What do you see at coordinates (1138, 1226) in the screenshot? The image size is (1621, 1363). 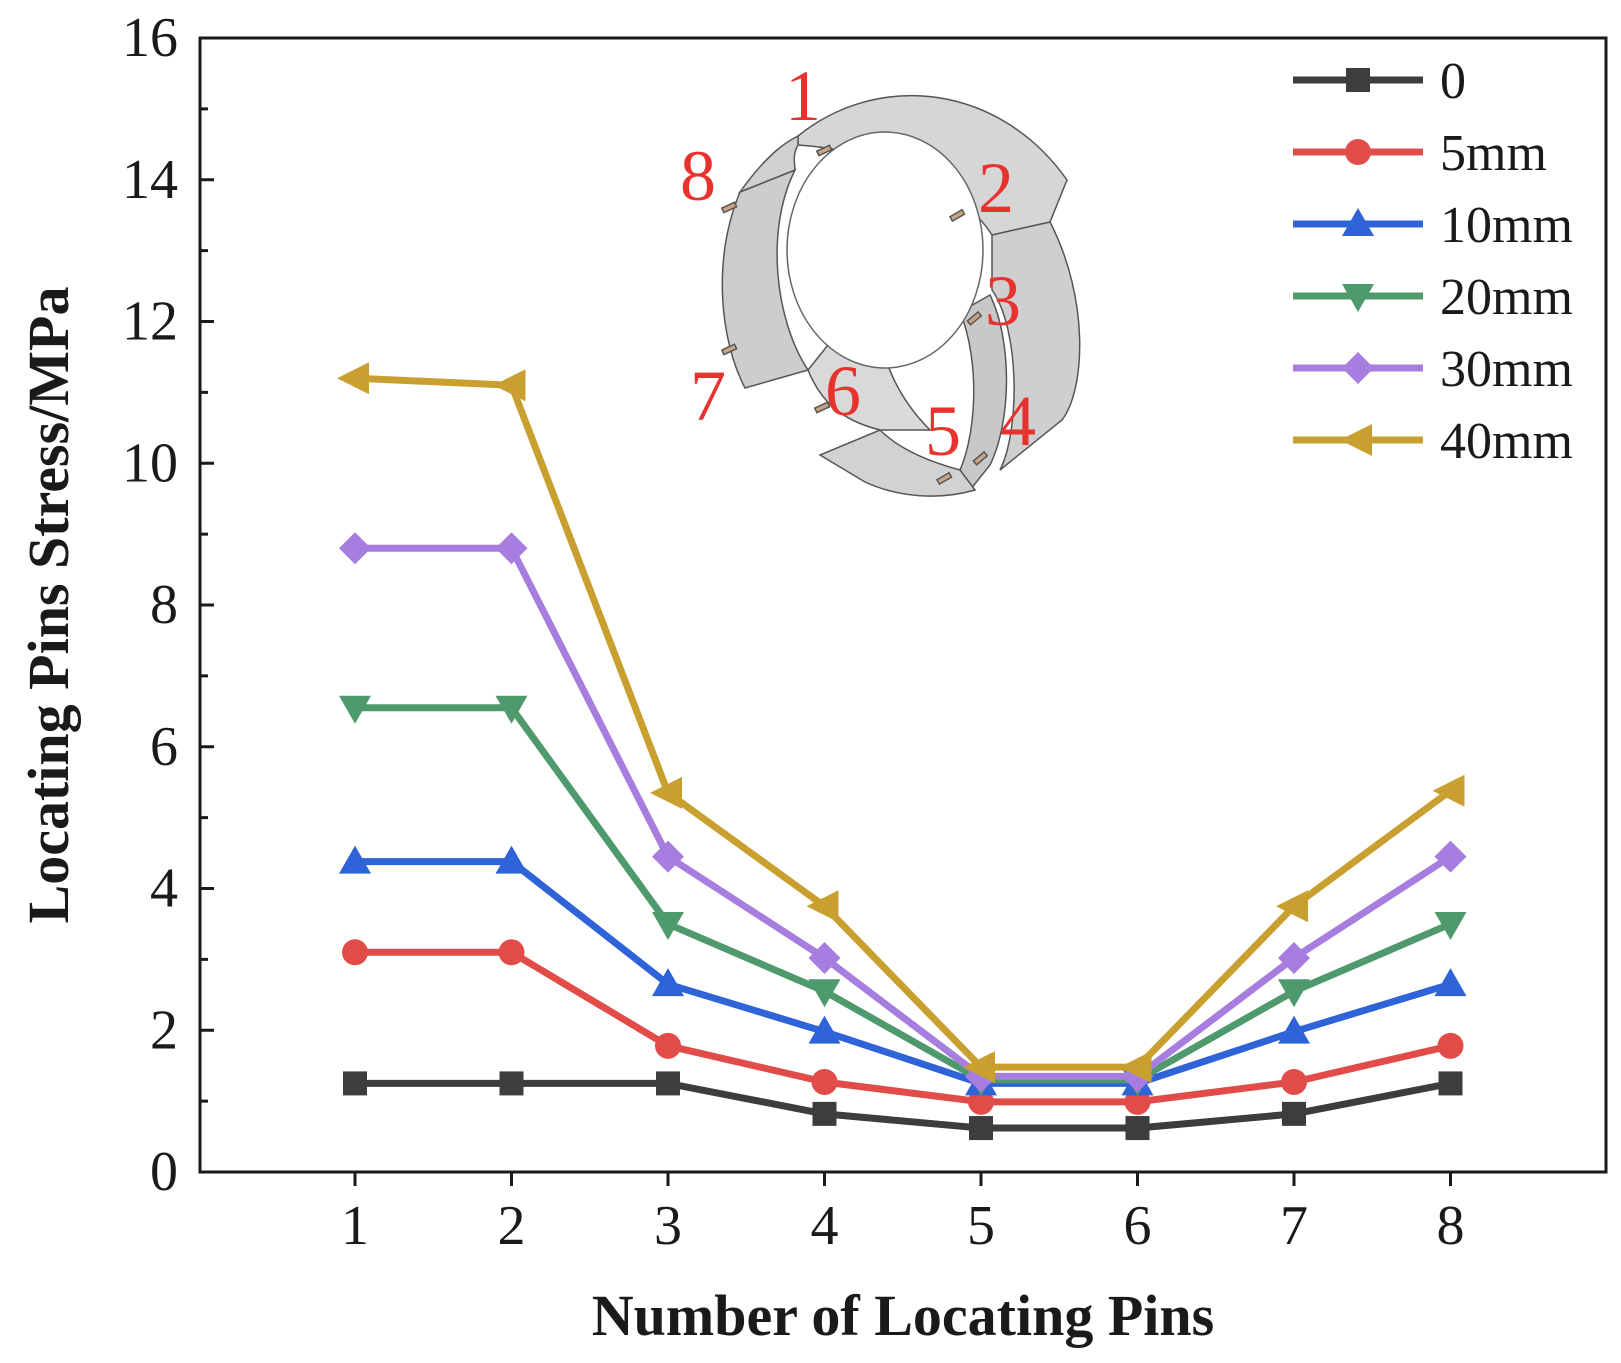 I see `x-tick-label: 6` at bounding box center [1138, 1226].